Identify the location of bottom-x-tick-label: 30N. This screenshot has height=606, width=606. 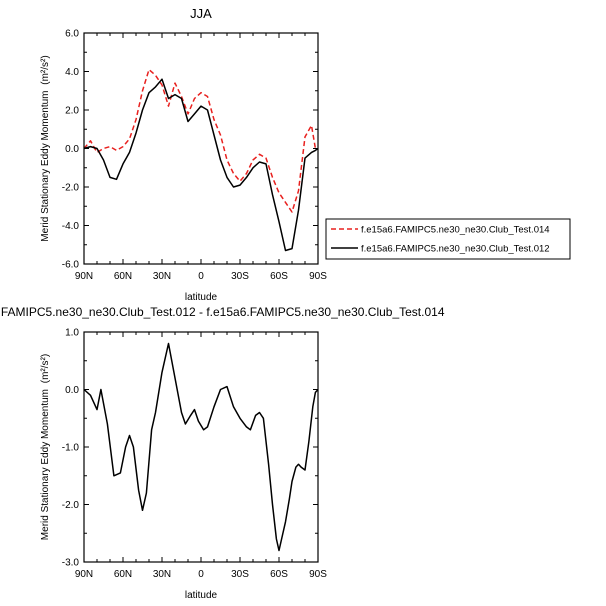
(162, 574).